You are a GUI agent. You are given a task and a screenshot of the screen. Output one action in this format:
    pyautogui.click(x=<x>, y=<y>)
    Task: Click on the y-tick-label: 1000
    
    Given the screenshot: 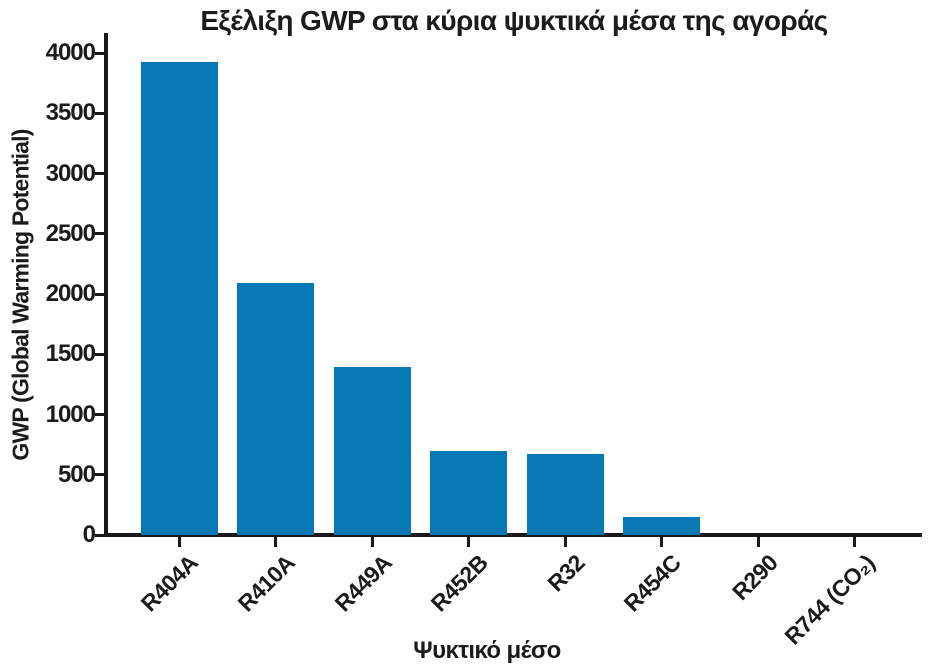 What is the action you would take?
    pyautogui.click(x=70, y=414)
    